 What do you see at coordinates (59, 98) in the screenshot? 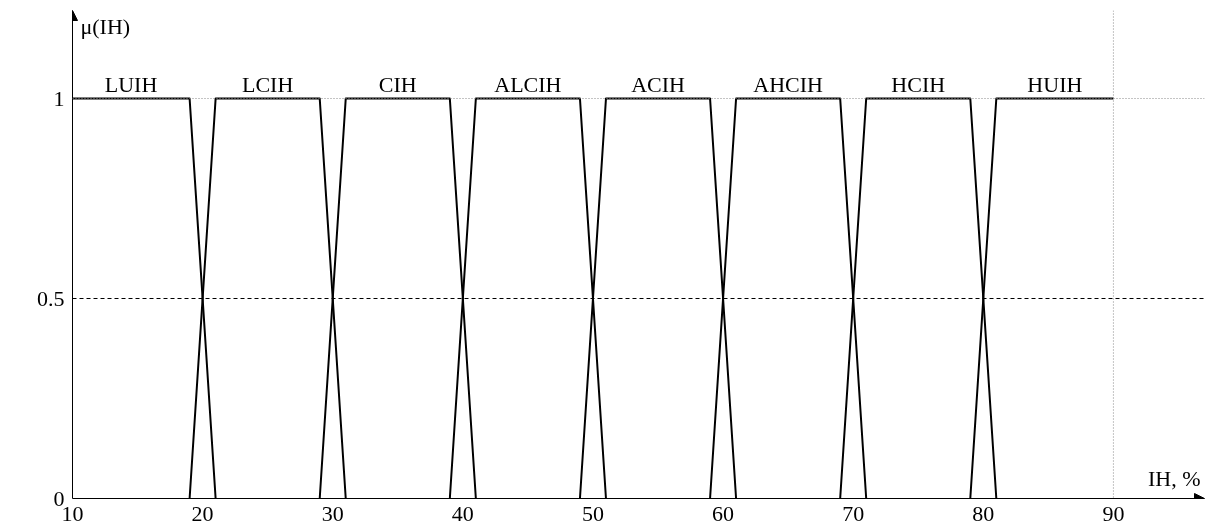
I see `y-tick-label: 1` at bounding box center [59, 98].